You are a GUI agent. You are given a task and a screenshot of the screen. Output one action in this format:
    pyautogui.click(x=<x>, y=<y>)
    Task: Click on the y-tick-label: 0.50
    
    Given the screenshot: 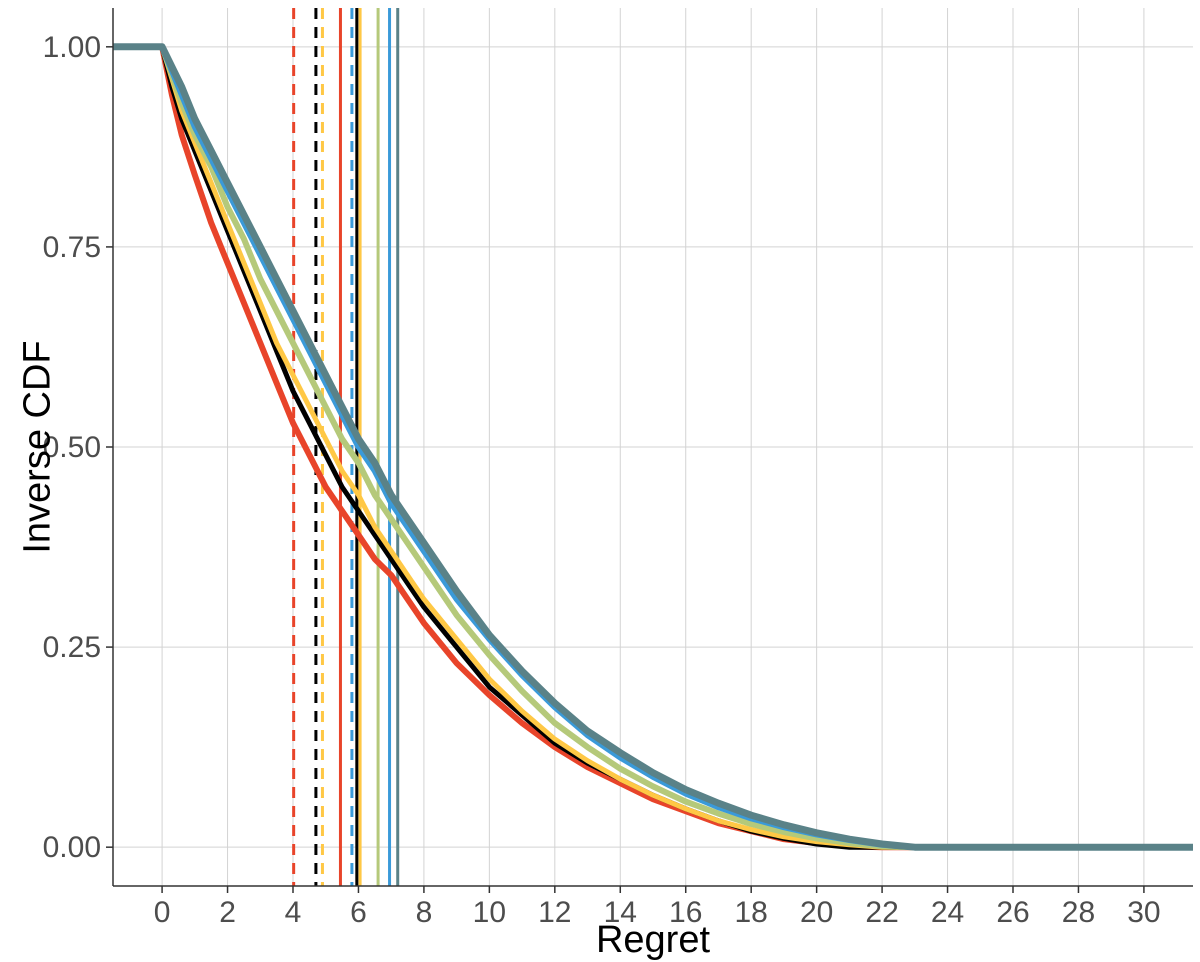 What is the action you would take?
    pyautogui.click(x=72, y=447)
    